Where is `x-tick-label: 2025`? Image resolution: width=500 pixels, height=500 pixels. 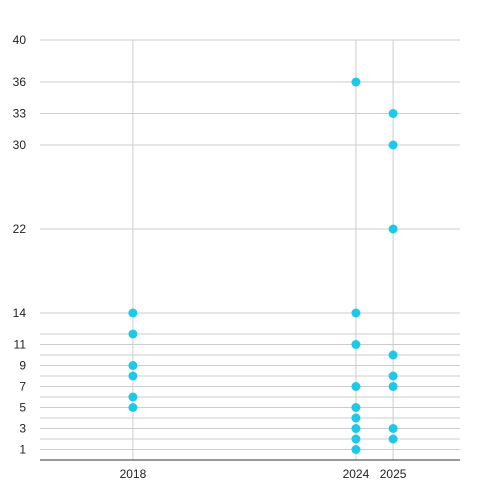 x-tick-label: 2025 is located at coordinates (393, 474).